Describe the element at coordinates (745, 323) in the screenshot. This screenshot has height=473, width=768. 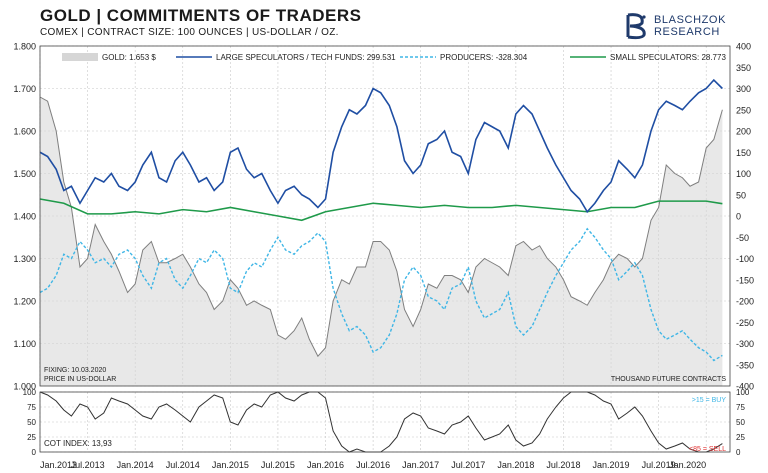
I see `right-axis-tick: -250` at that location.